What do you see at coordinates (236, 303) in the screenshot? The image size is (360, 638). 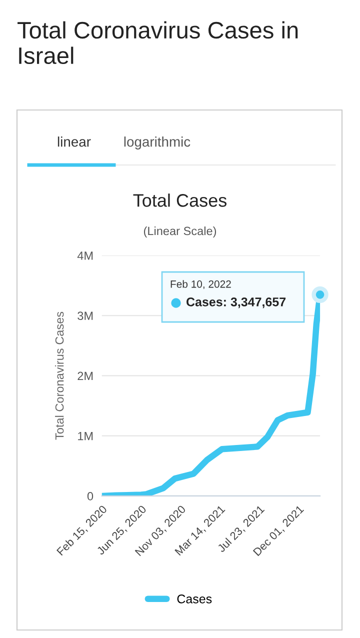 I see `annotation: Cases: 3,347,657` at bounding box center [236, 303].